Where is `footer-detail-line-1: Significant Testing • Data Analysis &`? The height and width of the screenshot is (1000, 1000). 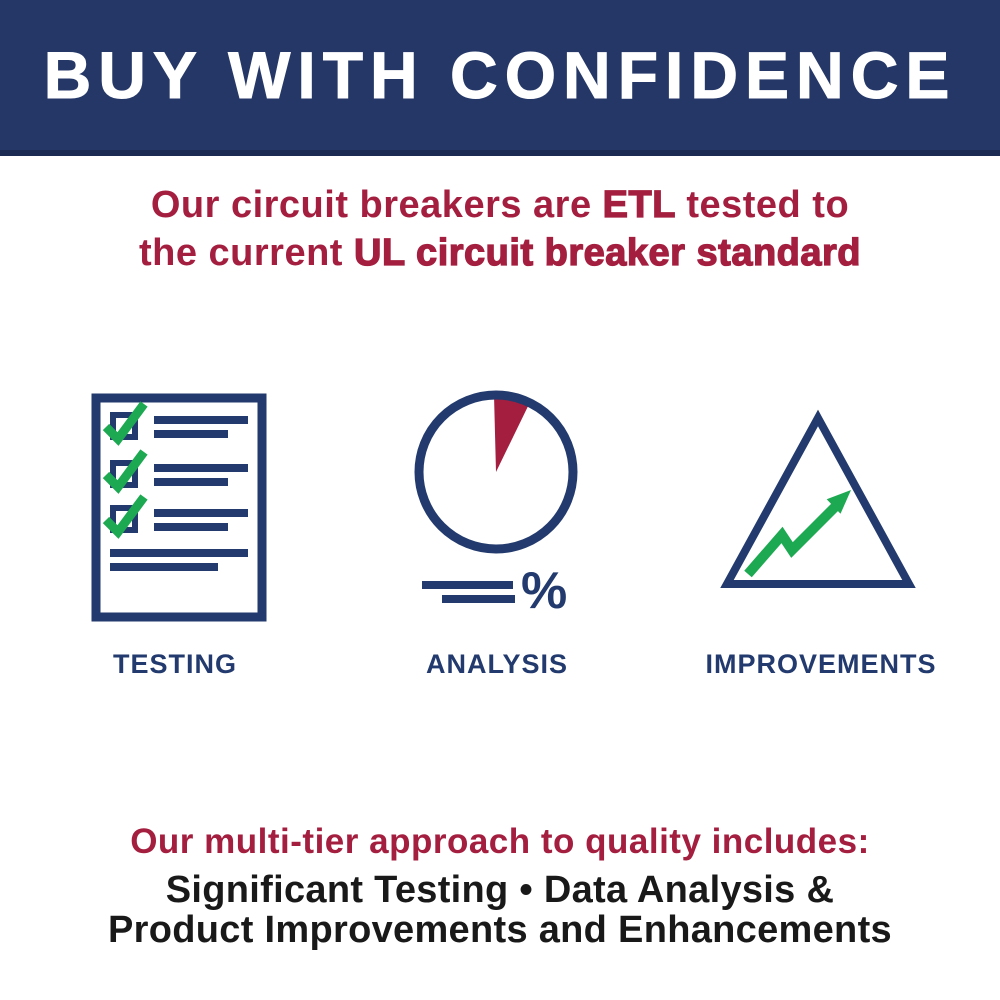 footer-detail-line-1: Significant Testing • Data Analysis & is located at coordinates (500, 890).